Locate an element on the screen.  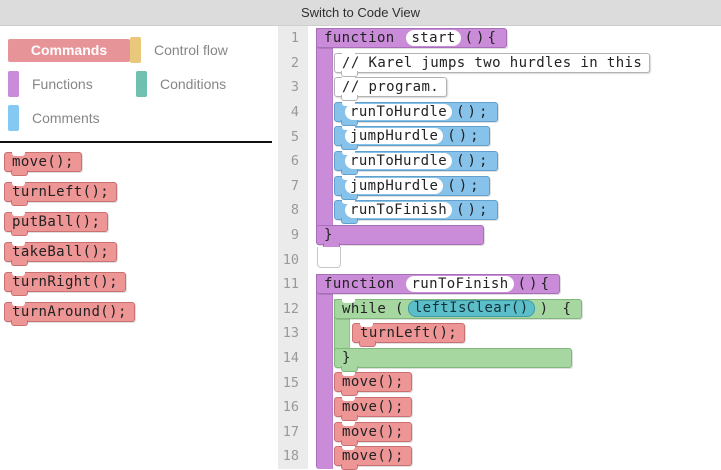
category-color-chip-comments is located at coordinates (13, 118).